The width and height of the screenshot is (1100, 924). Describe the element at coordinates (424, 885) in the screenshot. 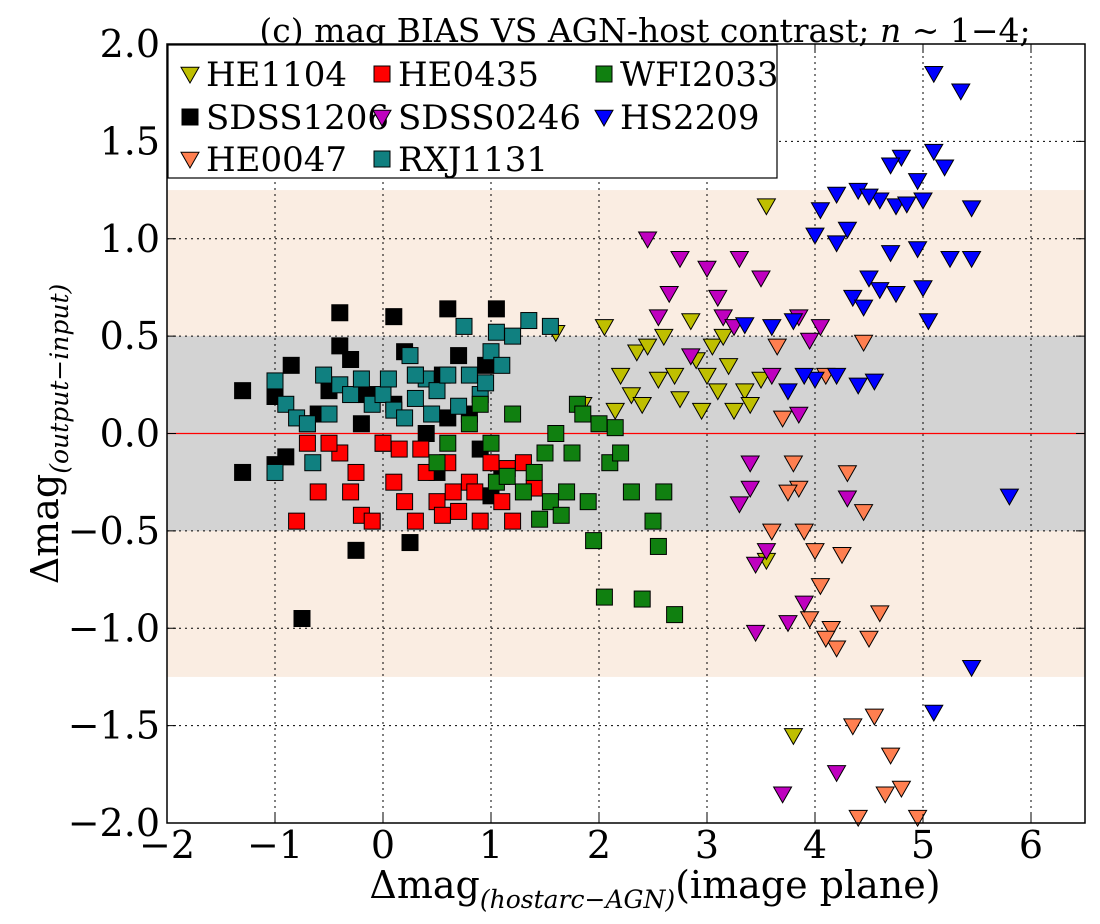

I see `x-axis-label-main: Δmag` at that location.